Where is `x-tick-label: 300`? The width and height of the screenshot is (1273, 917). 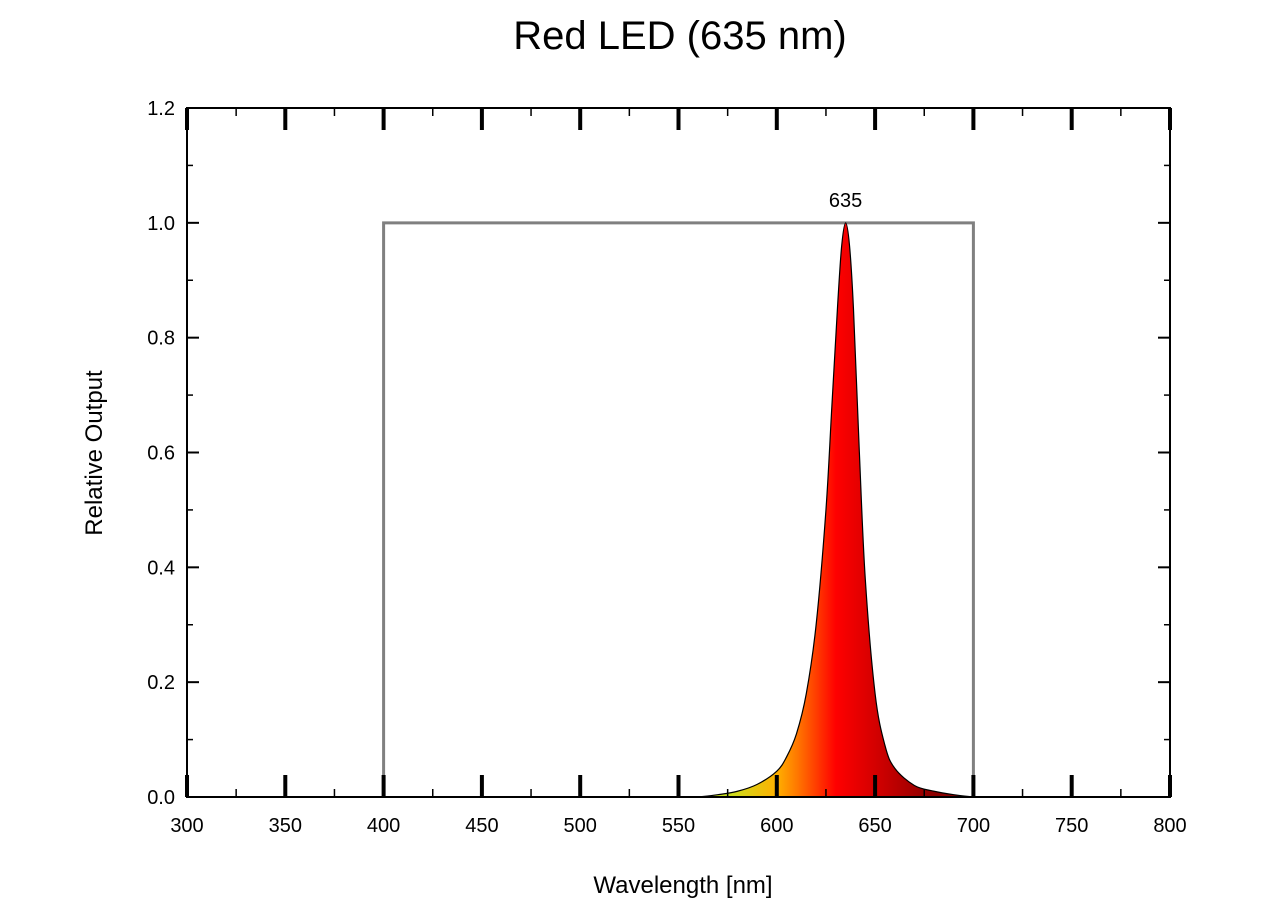 x-tick-label: 300 is located at coordinates (186, 826).